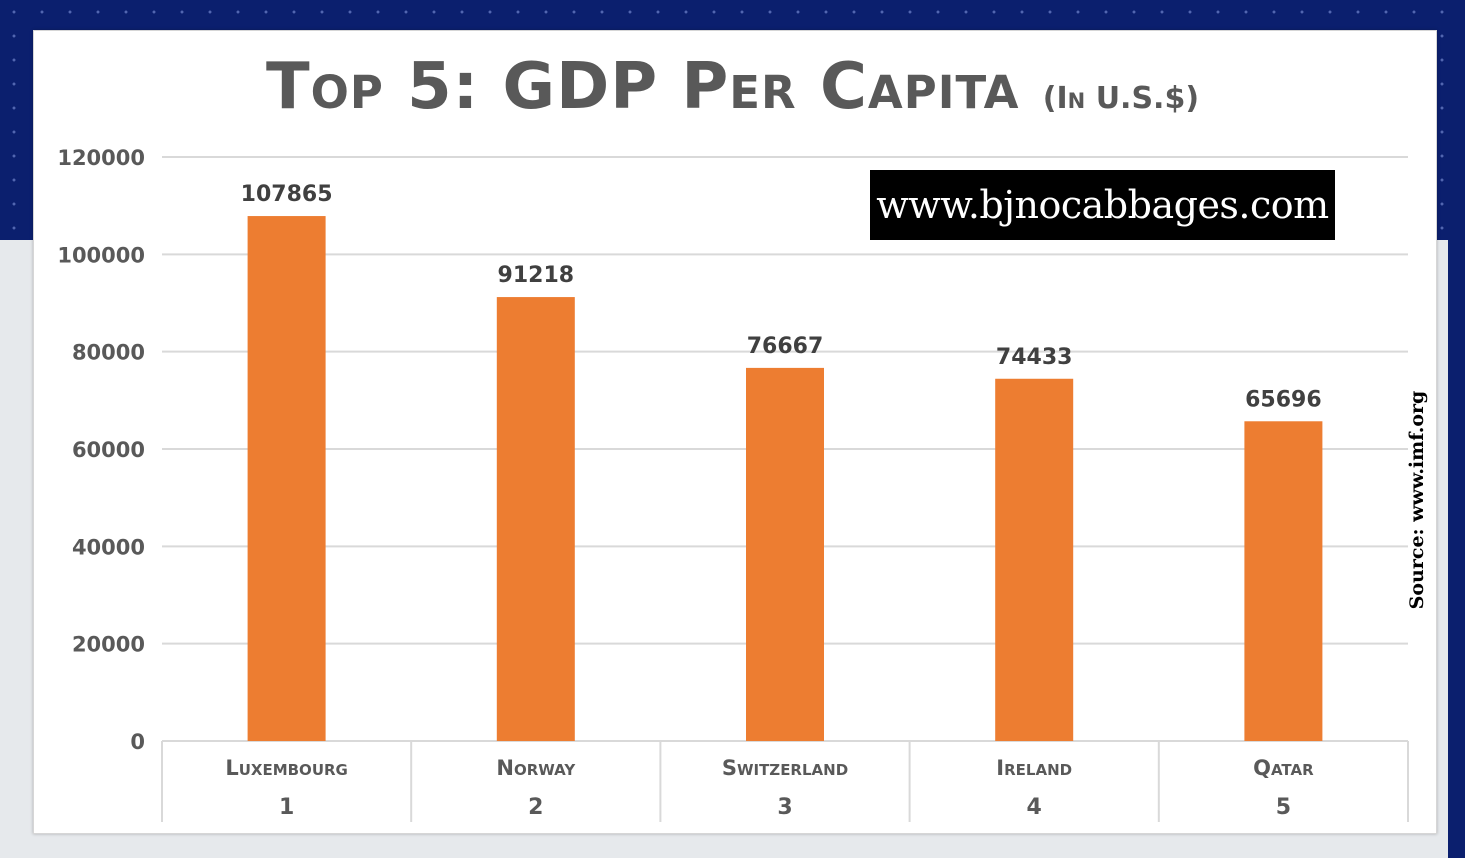  Describe the element at coordinates (1034, 768) in the screenshot. I see `x-category-label: Ireland` at that location.